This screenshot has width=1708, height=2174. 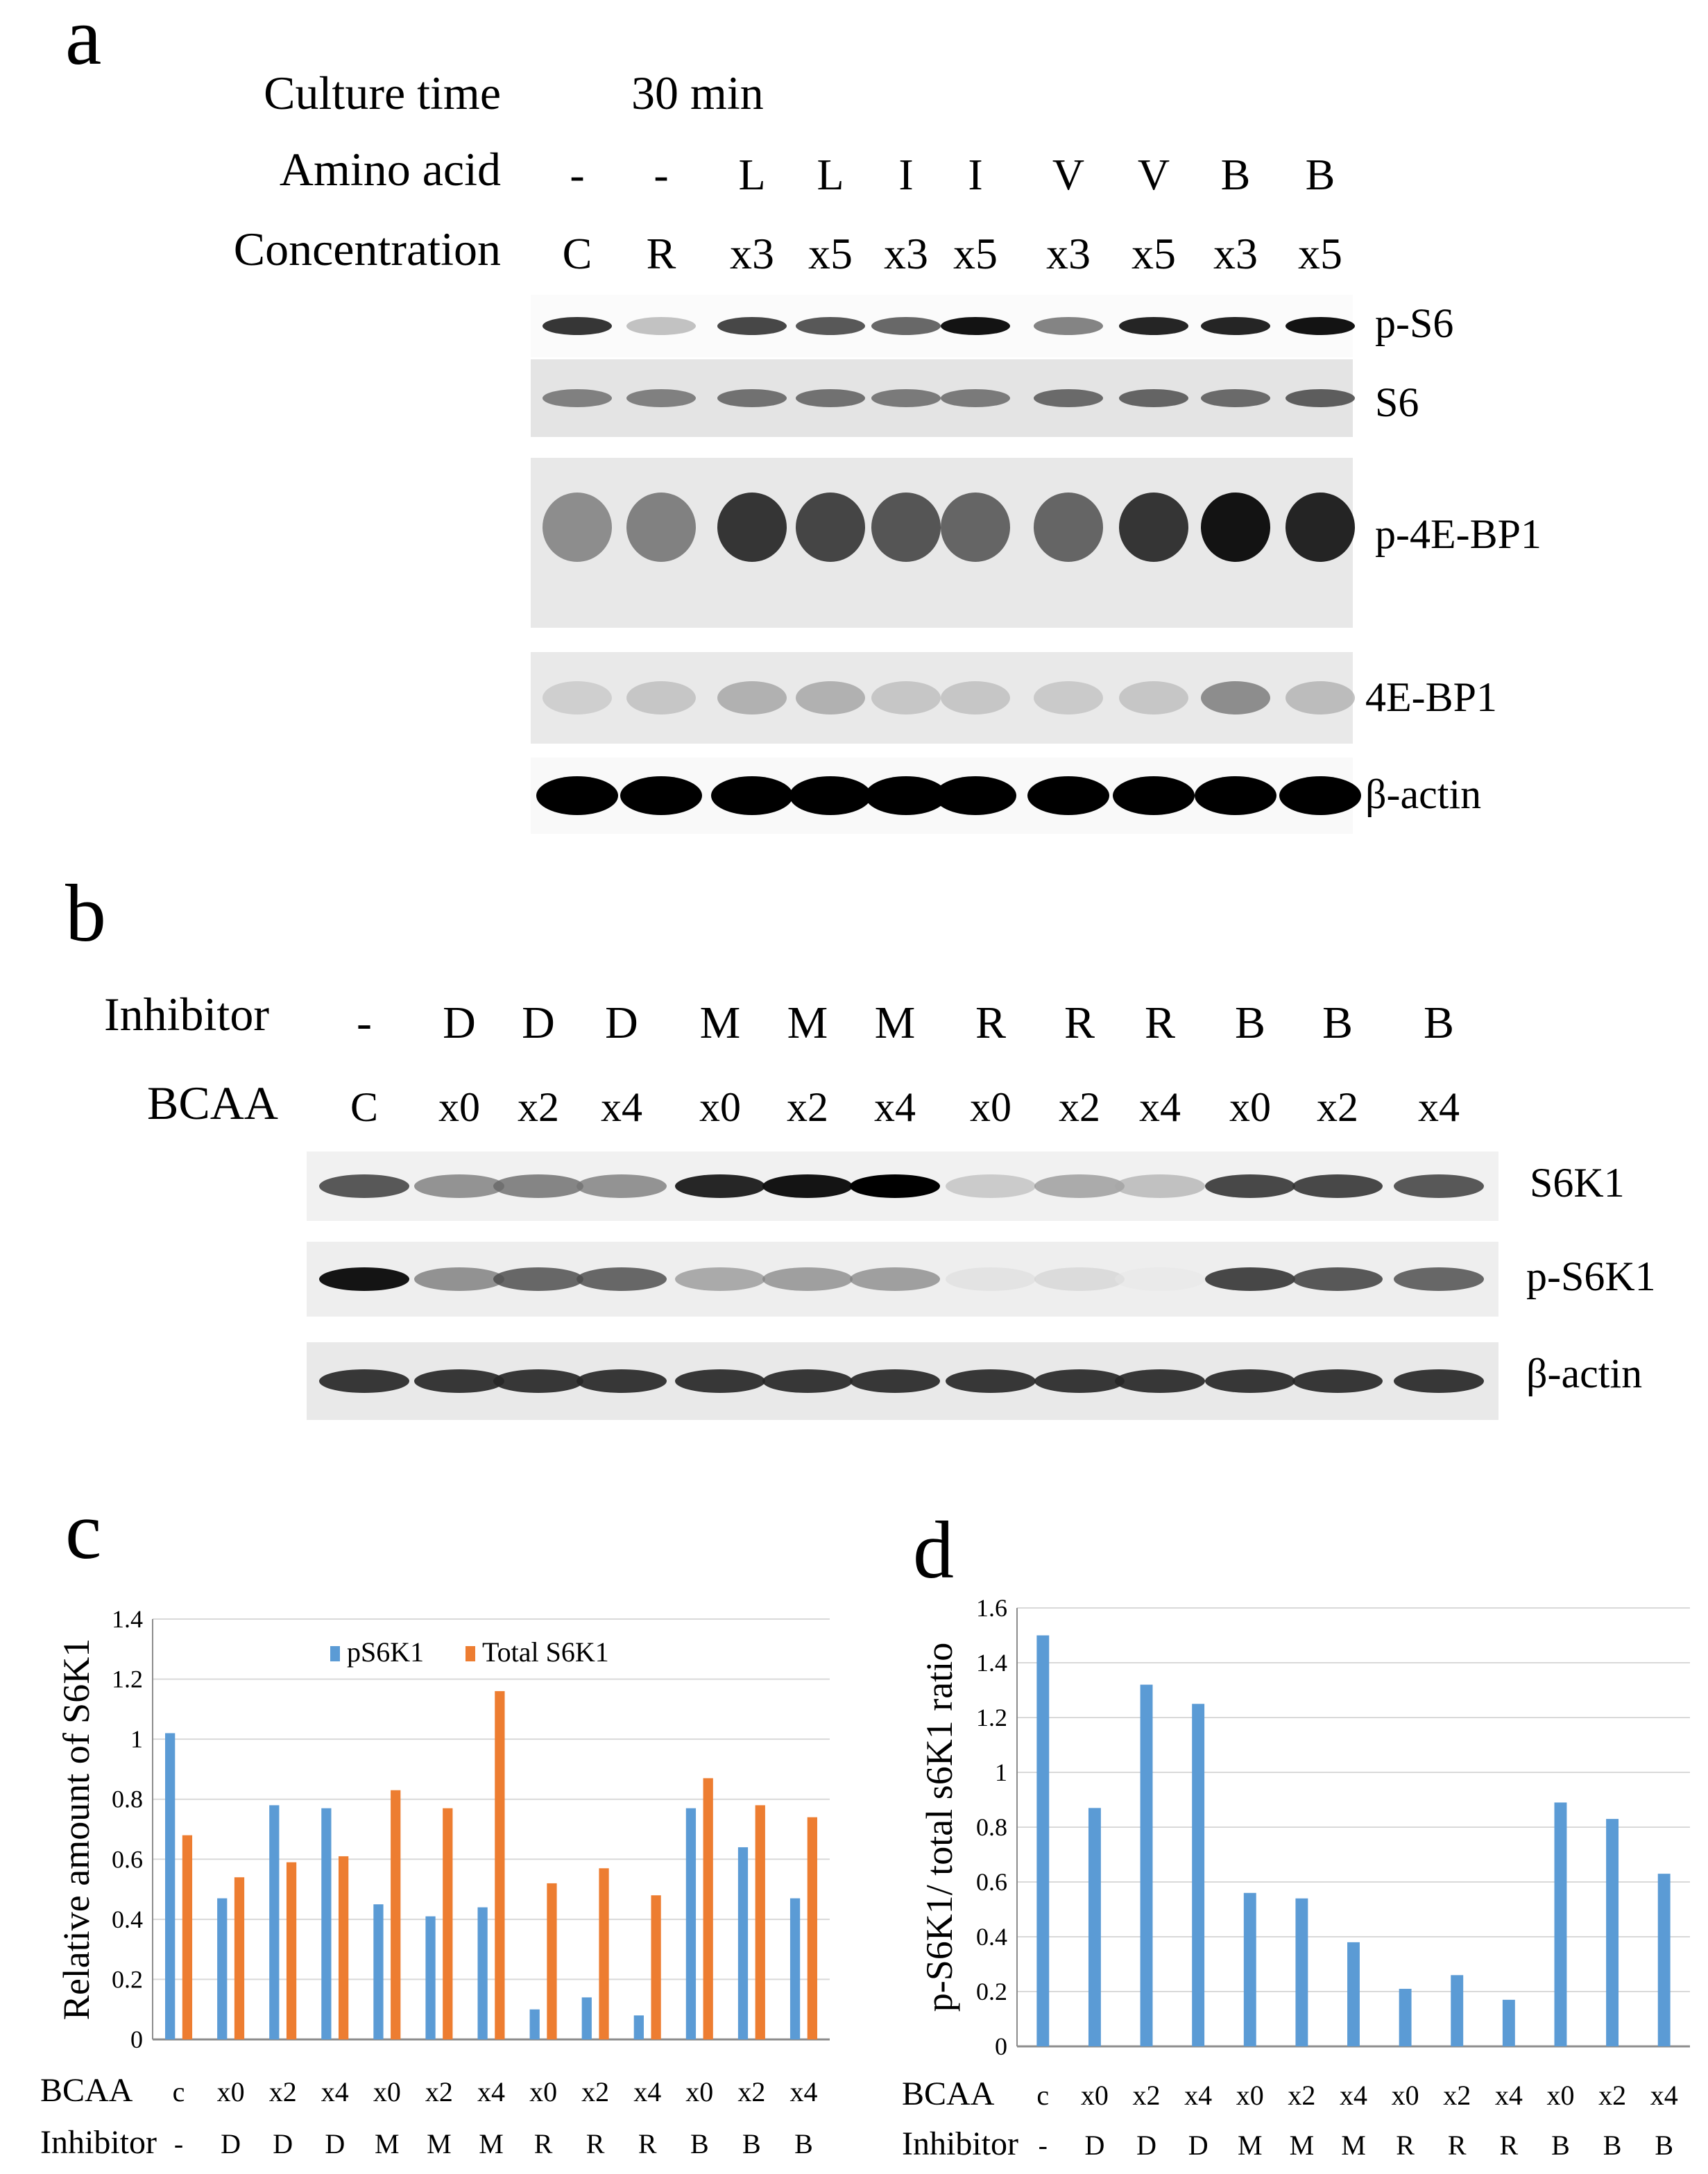 What do you see at coordinates (127, 1679) in the screenshot?
I see `y-tick-label: 1.2` at bounding box center [127, 1679].